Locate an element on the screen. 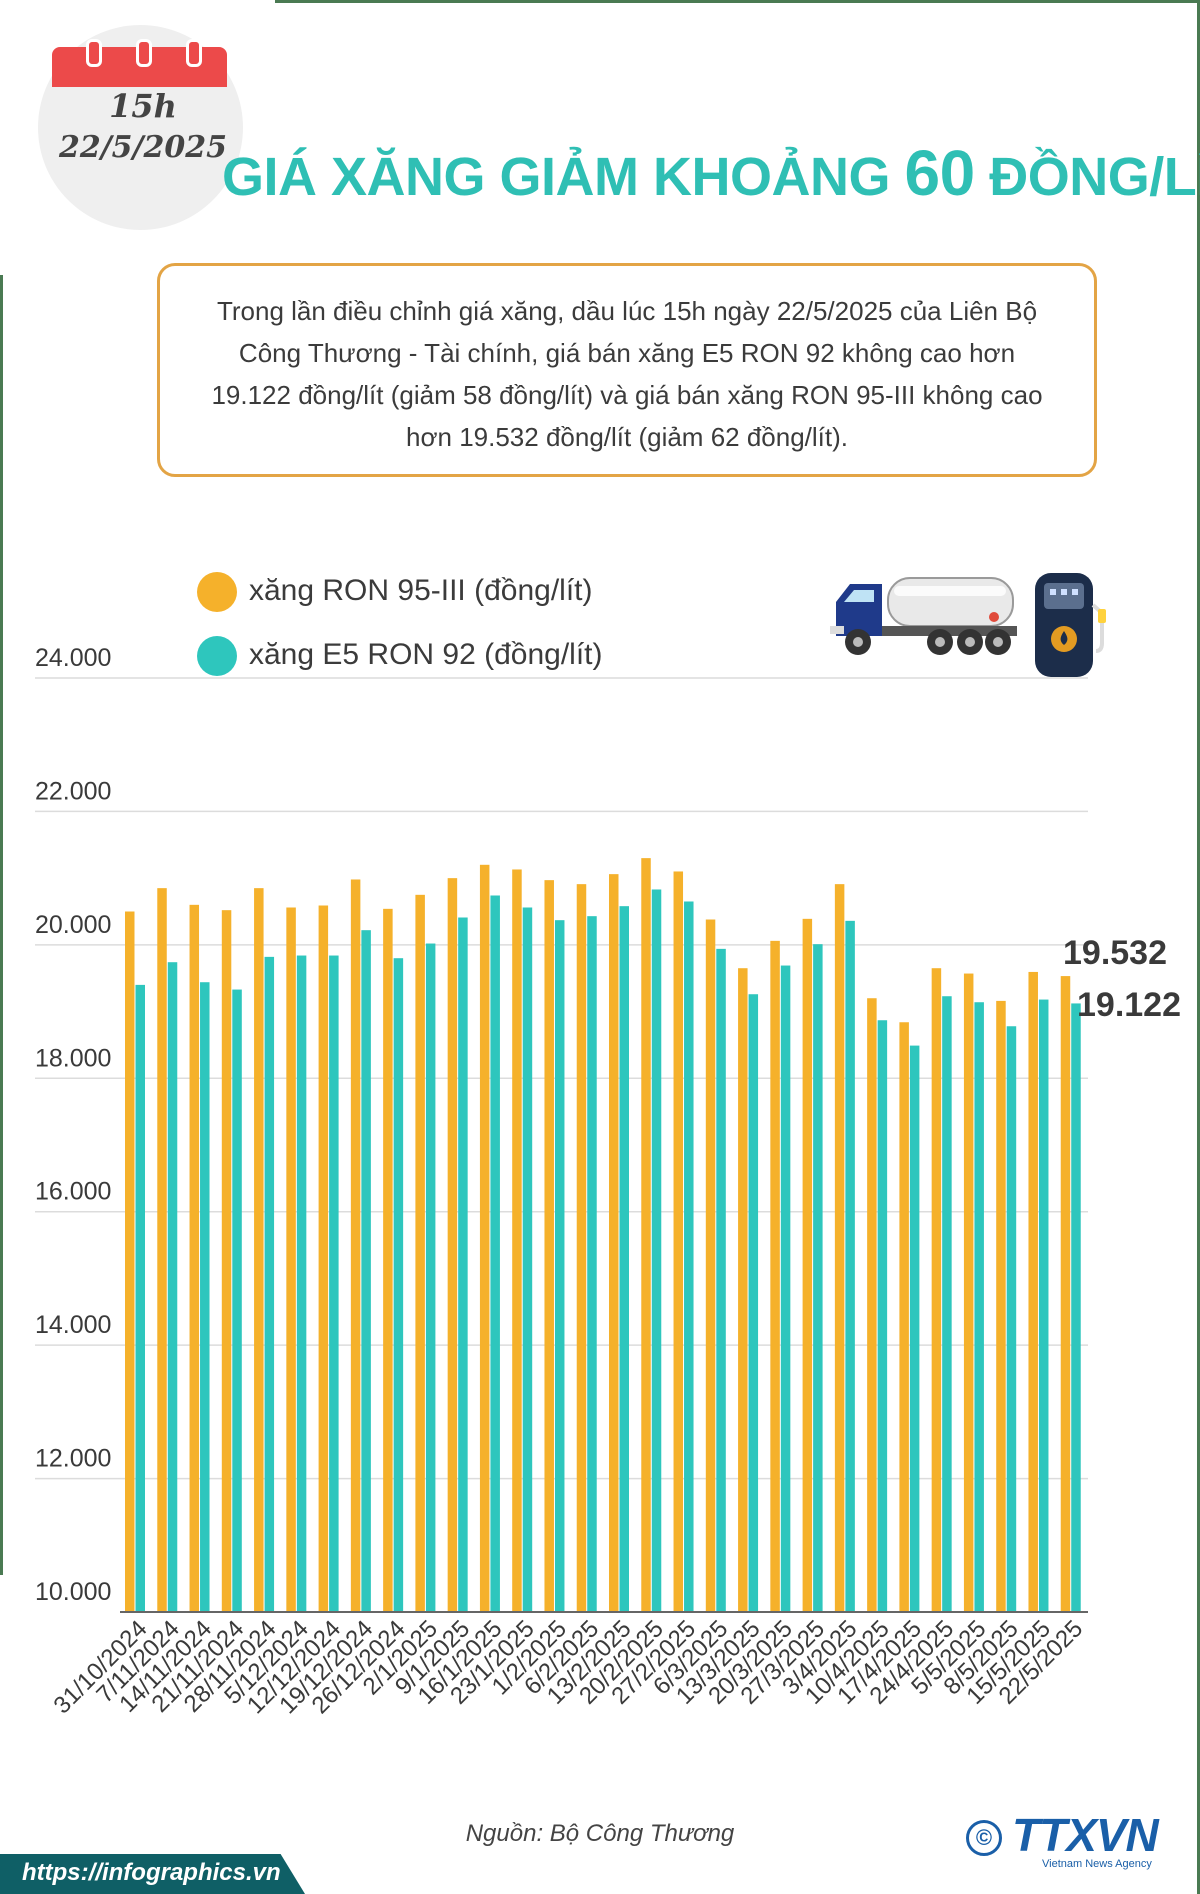  calendar-icon: 15h 22/5/2025 is located at coordinates (143, 127).